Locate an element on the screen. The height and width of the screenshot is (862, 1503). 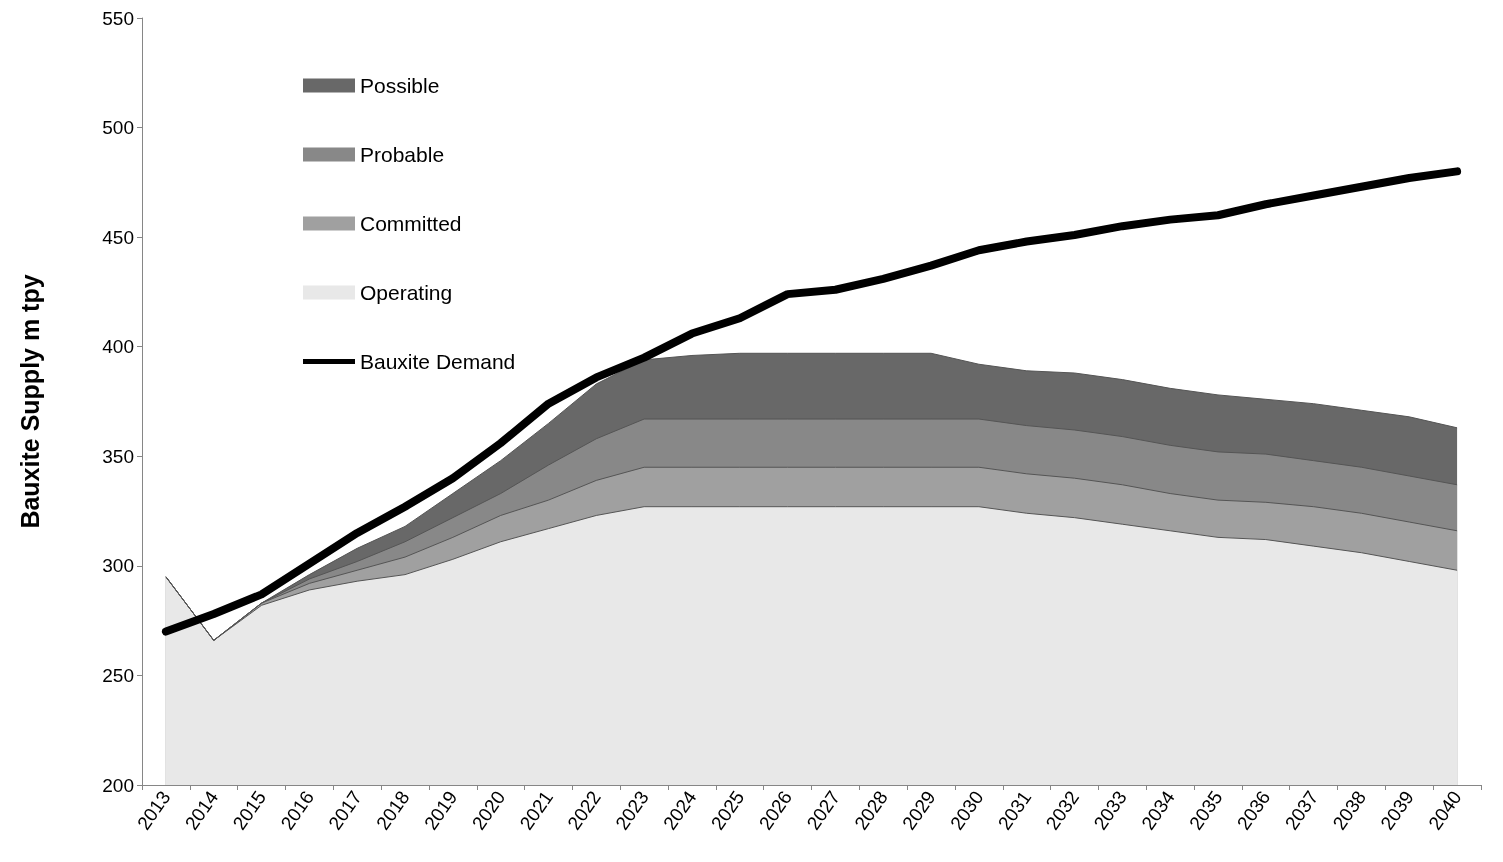
y-tick-label: 300 is located at coordinates (118, 566).